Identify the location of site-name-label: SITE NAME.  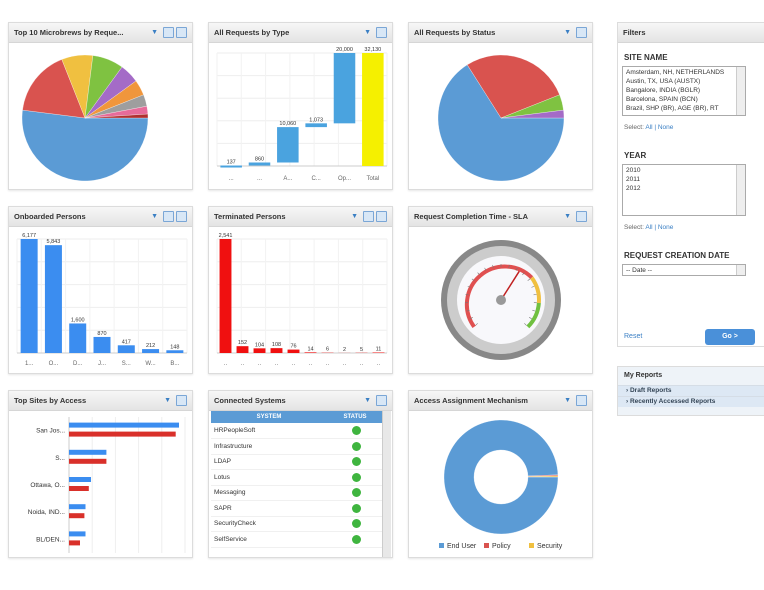
(646, 57).